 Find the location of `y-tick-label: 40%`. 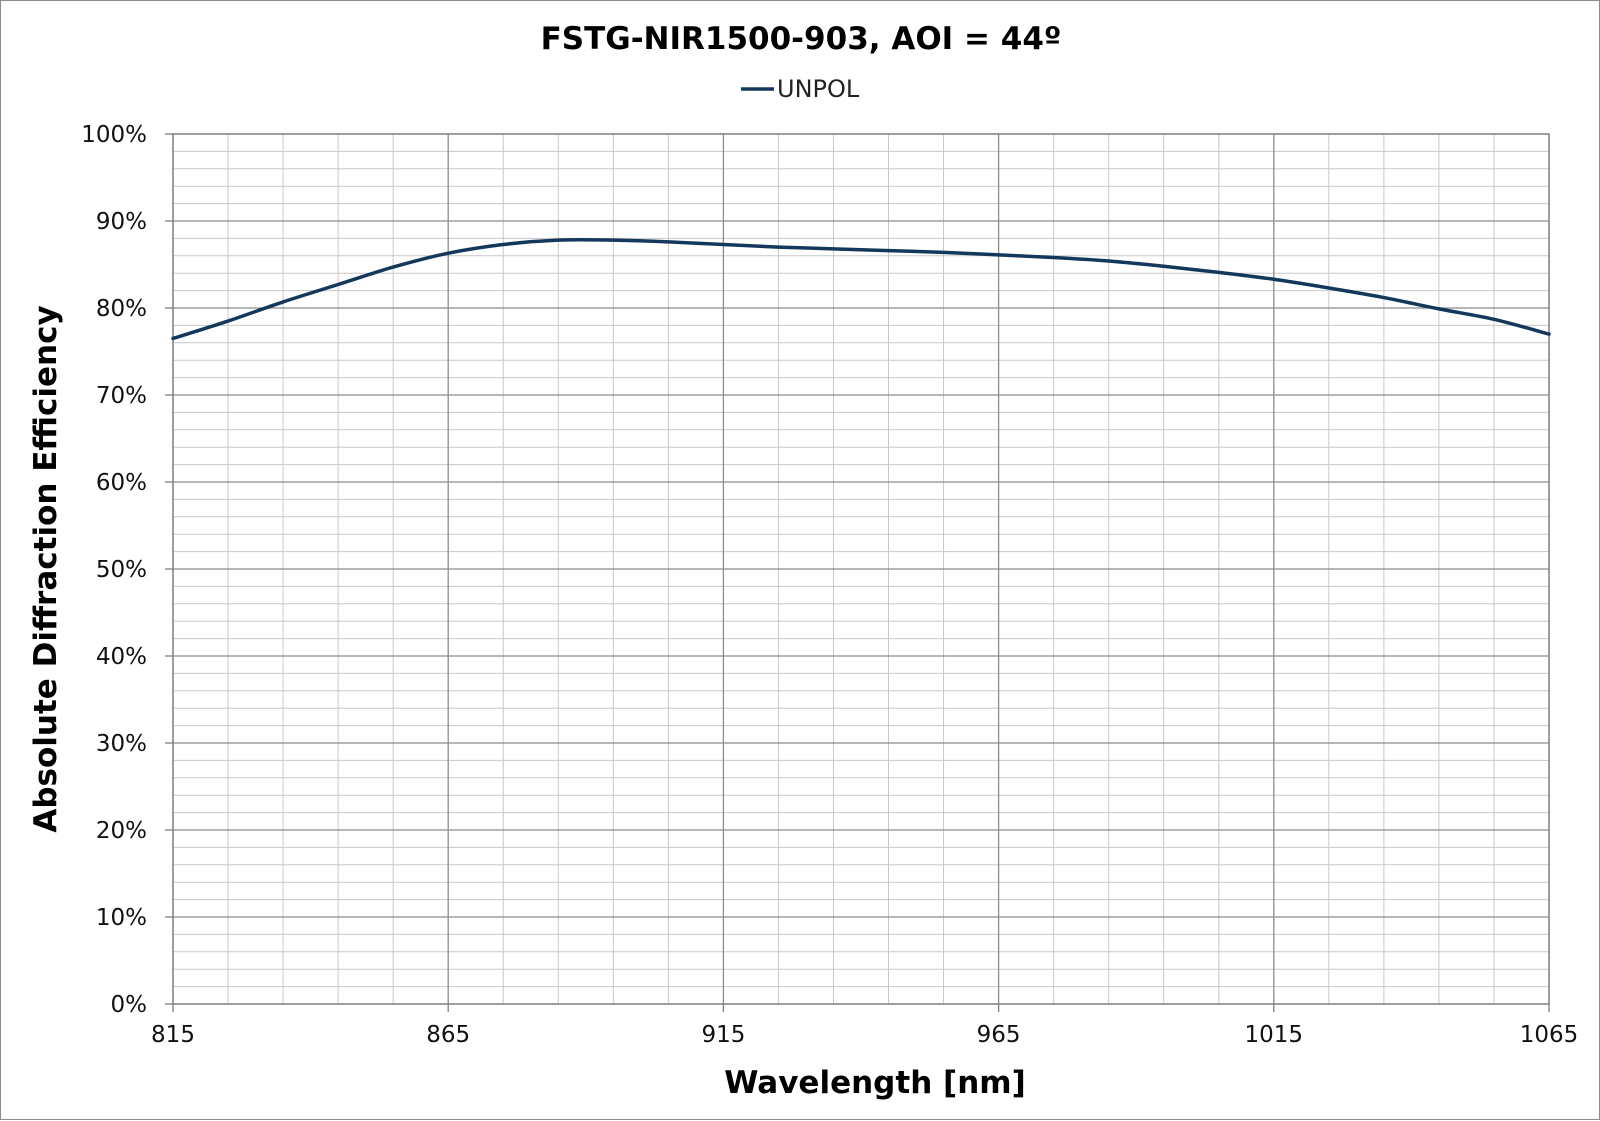

y-tick-label: 40% is located at coordinates (121, 657).